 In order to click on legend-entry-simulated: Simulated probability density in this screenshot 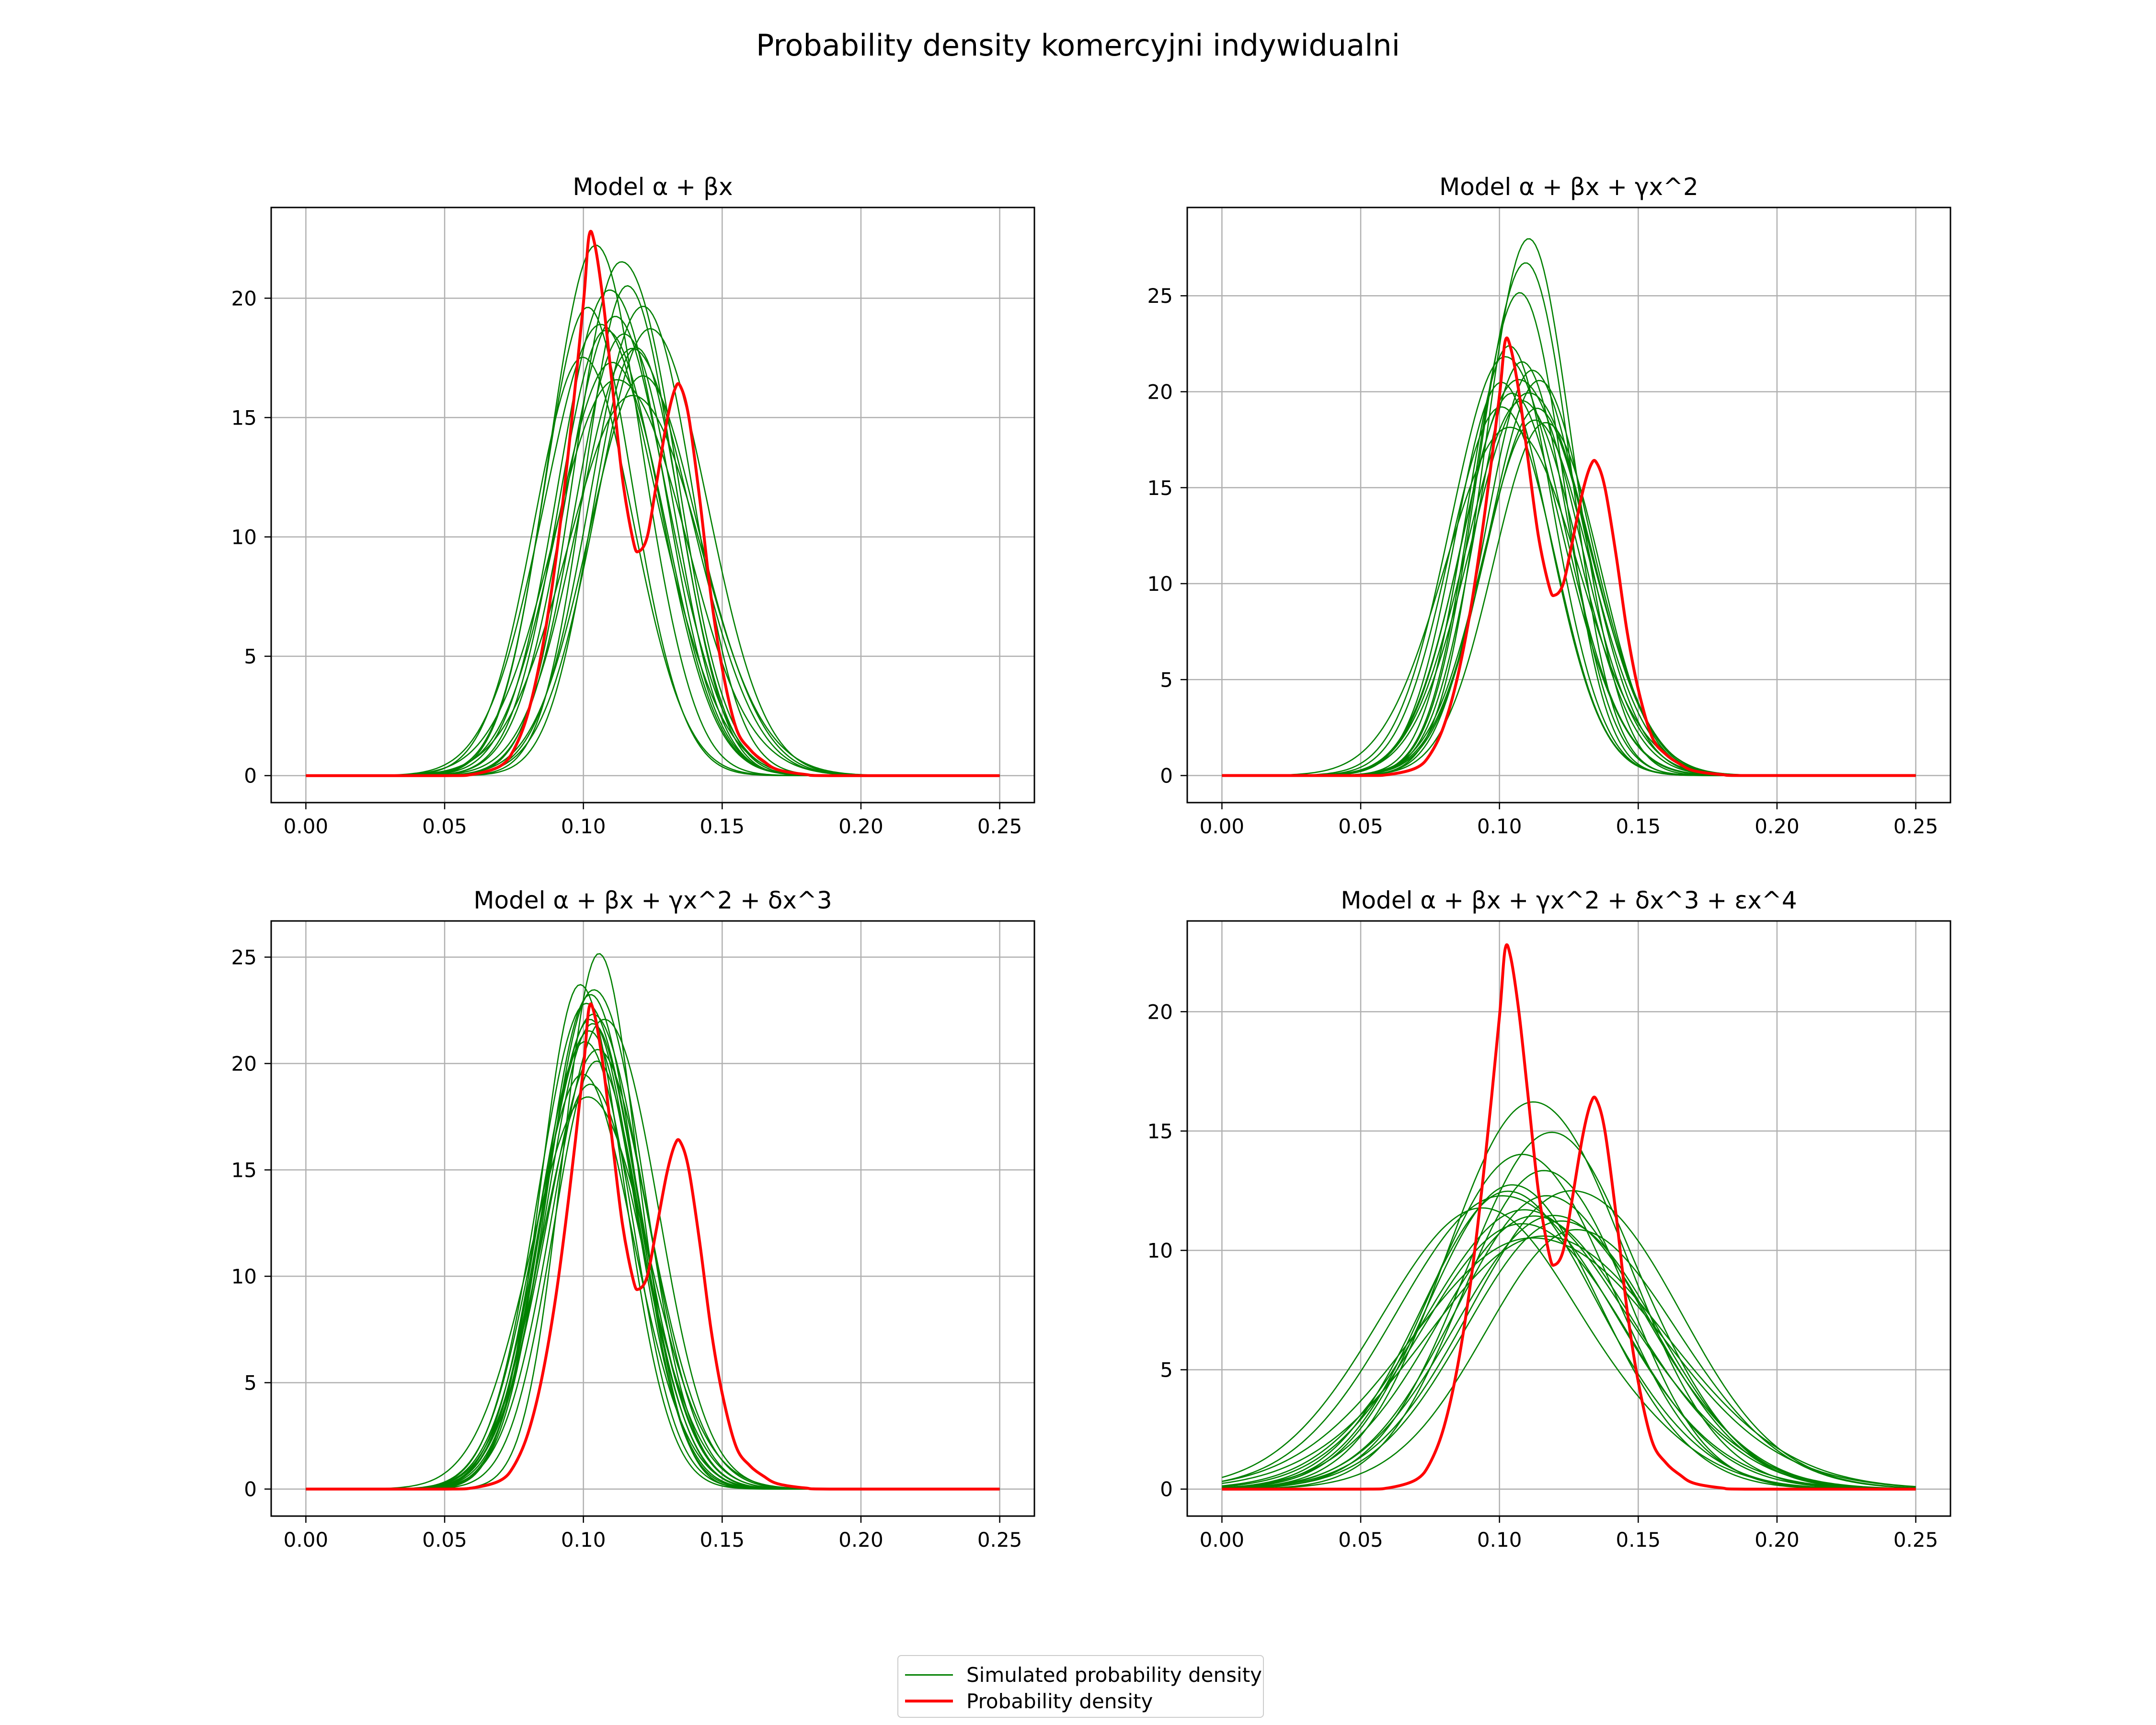, I will do `click(1083, 1675)`.